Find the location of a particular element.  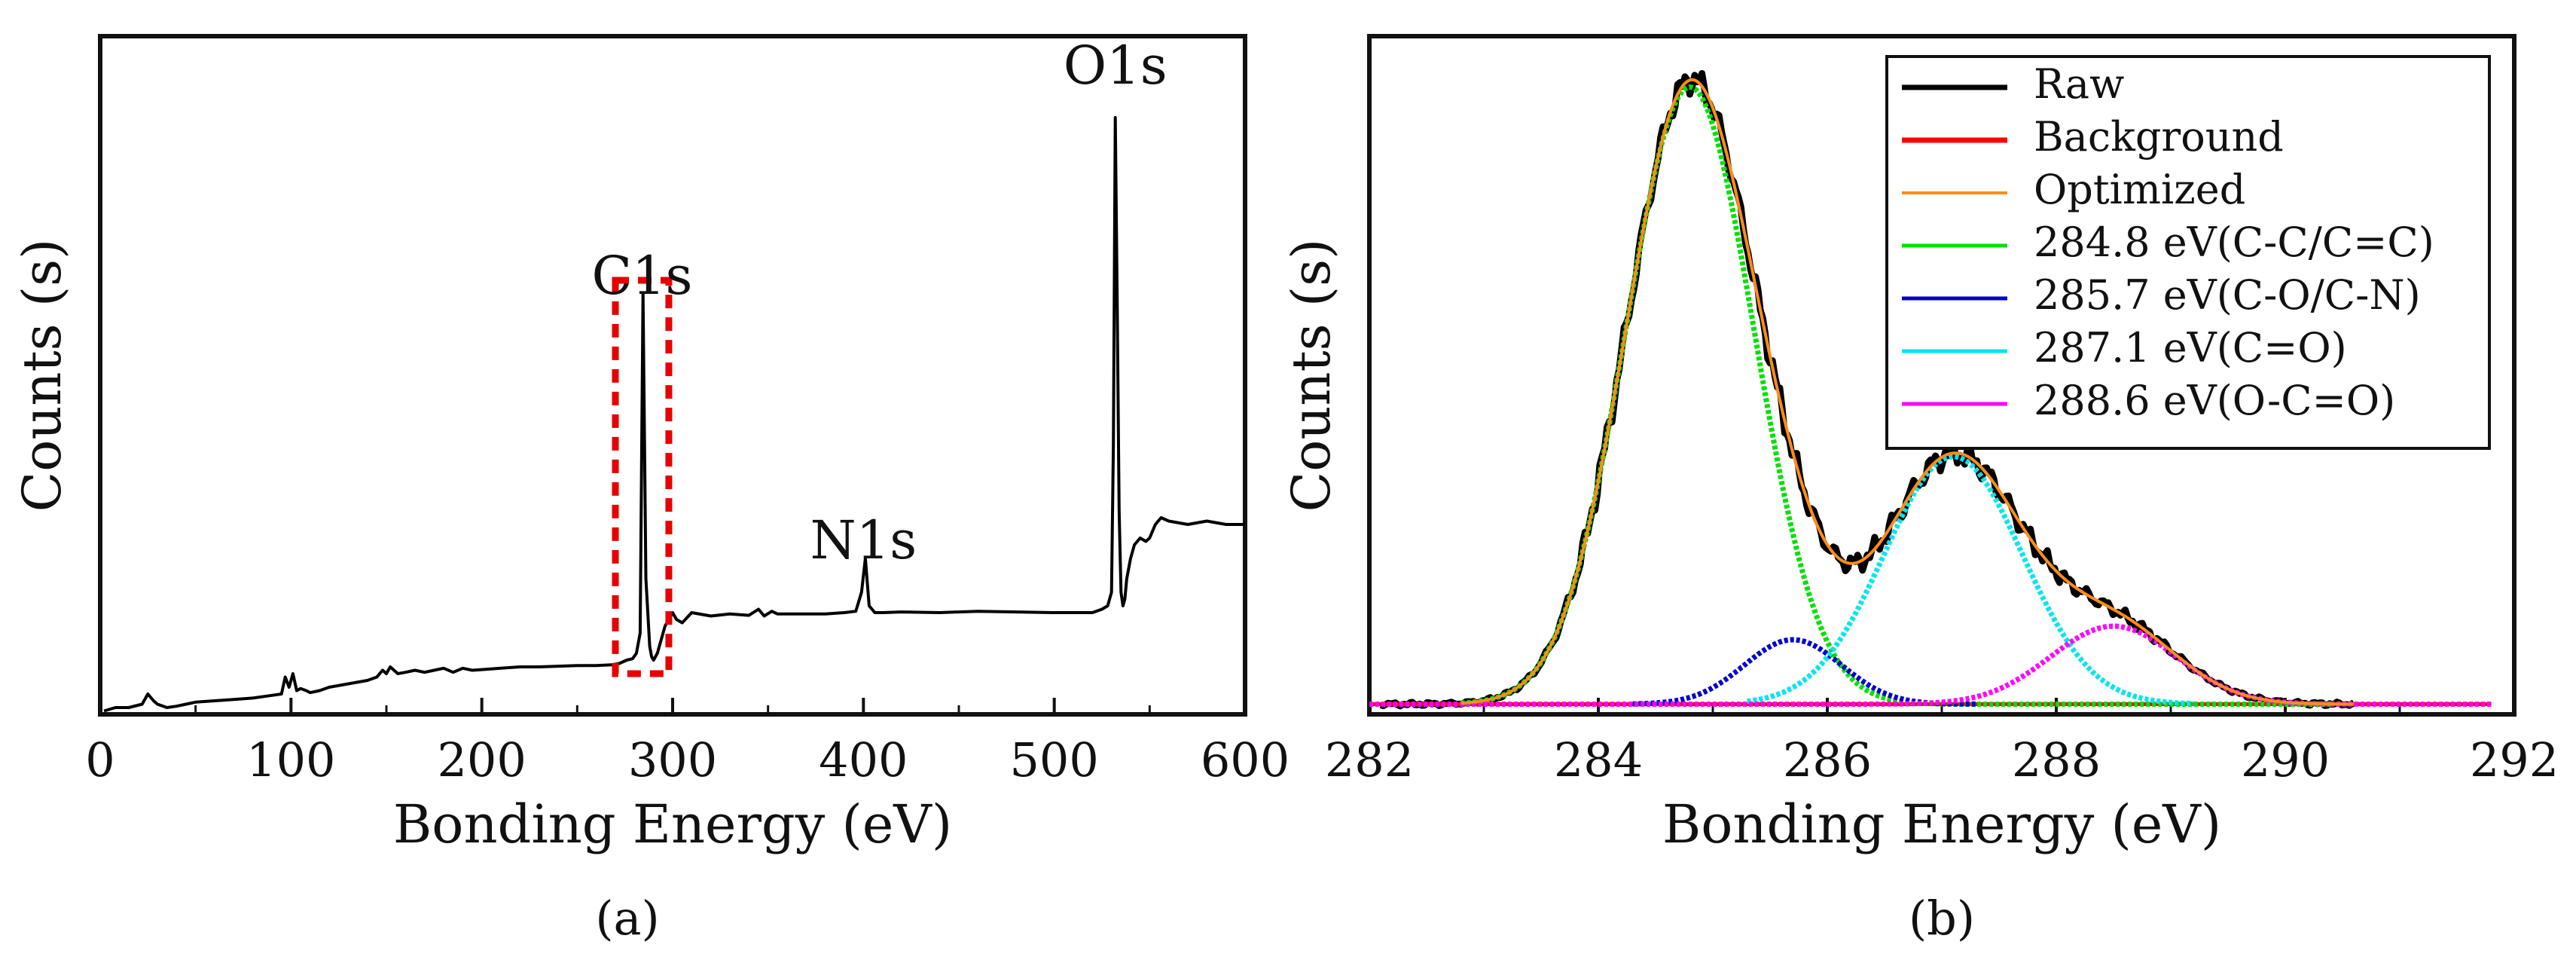

component-o-c-o-curve is located at coordinates (1931, 665).